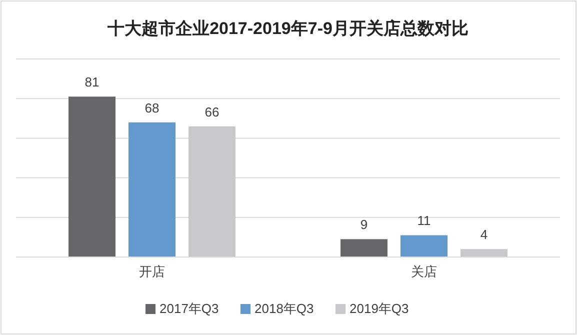  I want to click on legend-label: 2017年Q3, so click(189, 308).